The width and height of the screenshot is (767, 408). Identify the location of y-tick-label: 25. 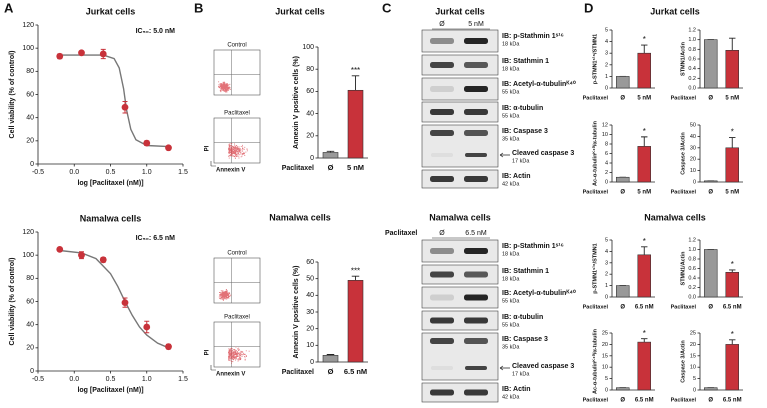
(605, 333).